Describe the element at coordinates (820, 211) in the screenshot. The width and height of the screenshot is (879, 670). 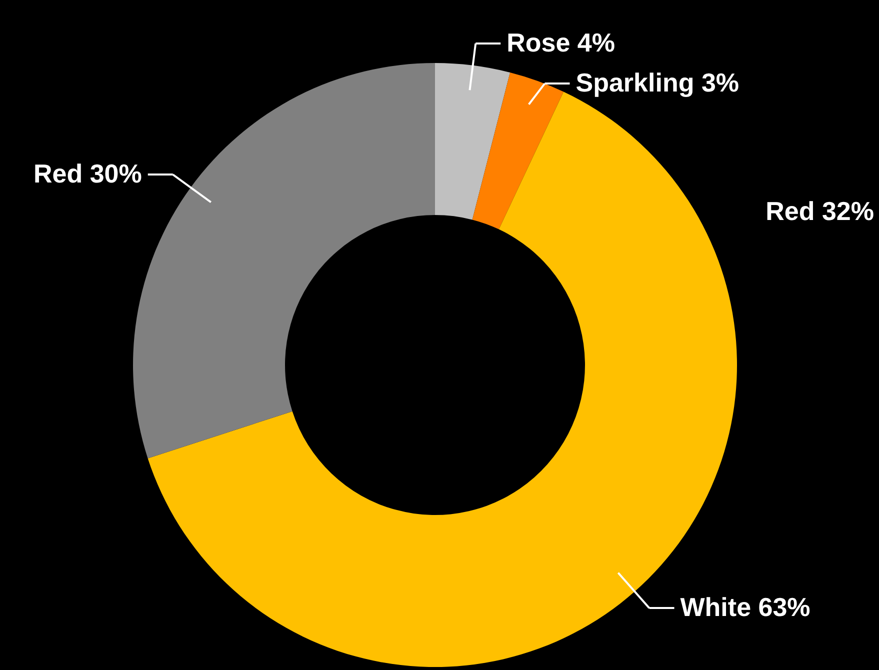
I see `text: Red 32%` at that location.